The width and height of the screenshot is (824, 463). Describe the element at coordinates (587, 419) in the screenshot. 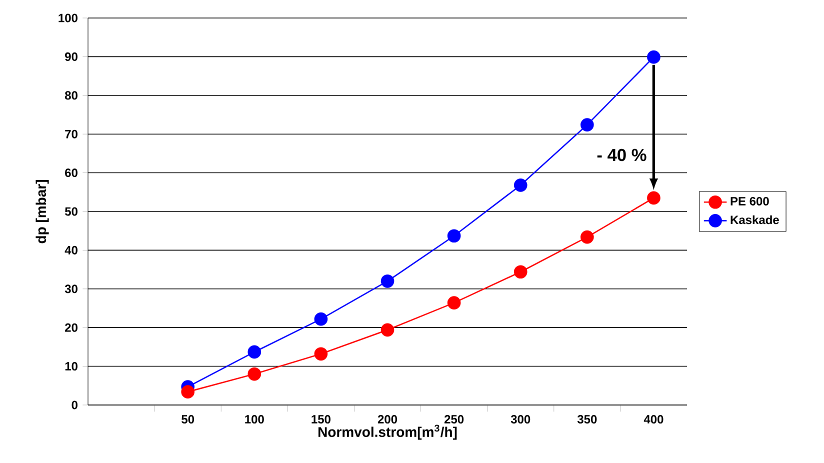

I see `x-tick-label: 350` at that location.